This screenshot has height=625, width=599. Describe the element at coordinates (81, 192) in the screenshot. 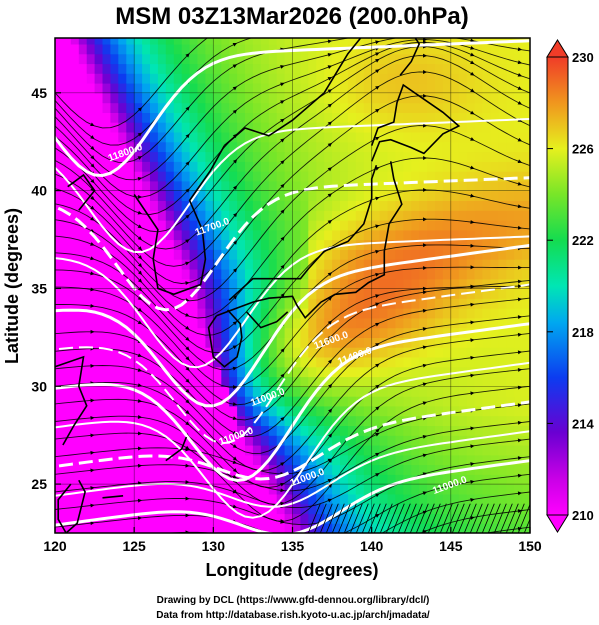

I see `coastline` at that location.